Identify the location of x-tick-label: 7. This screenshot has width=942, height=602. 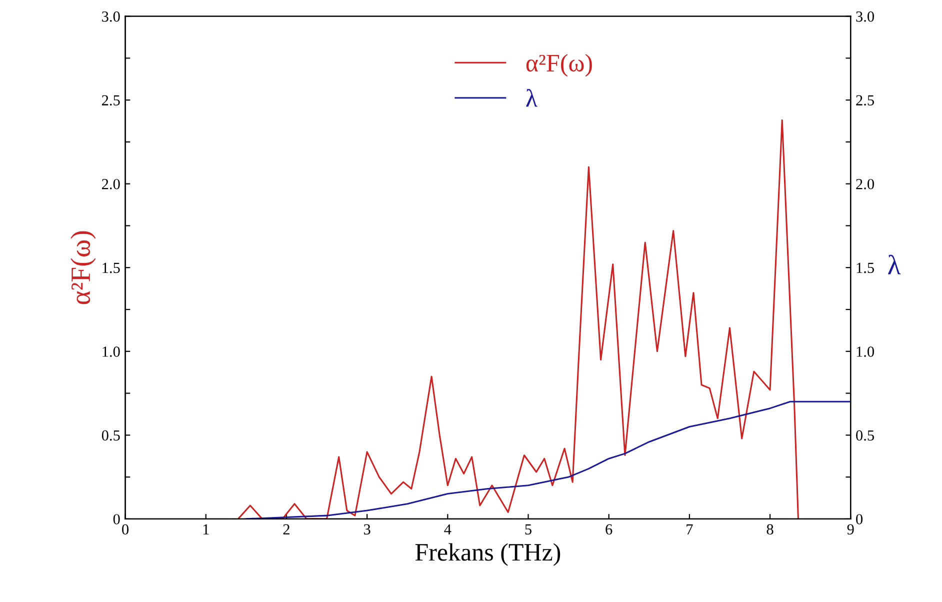
(689, 529).